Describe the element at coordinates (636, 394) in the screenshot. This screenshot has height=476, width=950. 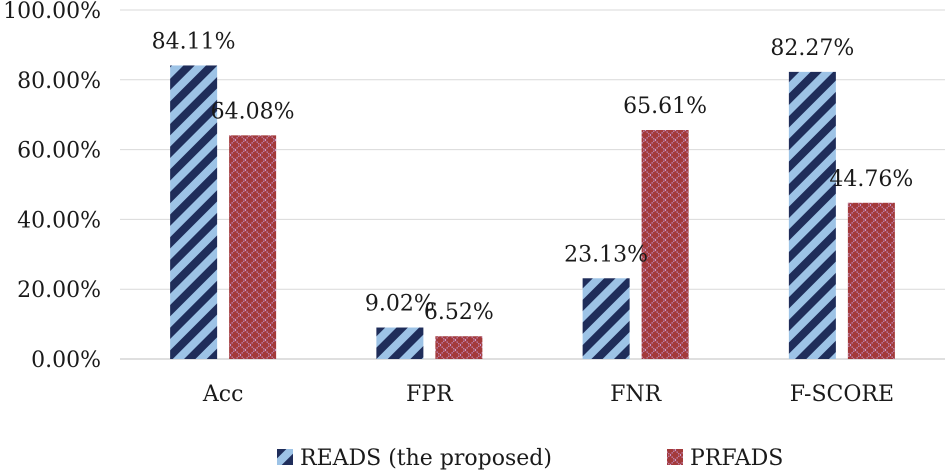
I see `x-tick-label: FNR` at that location.